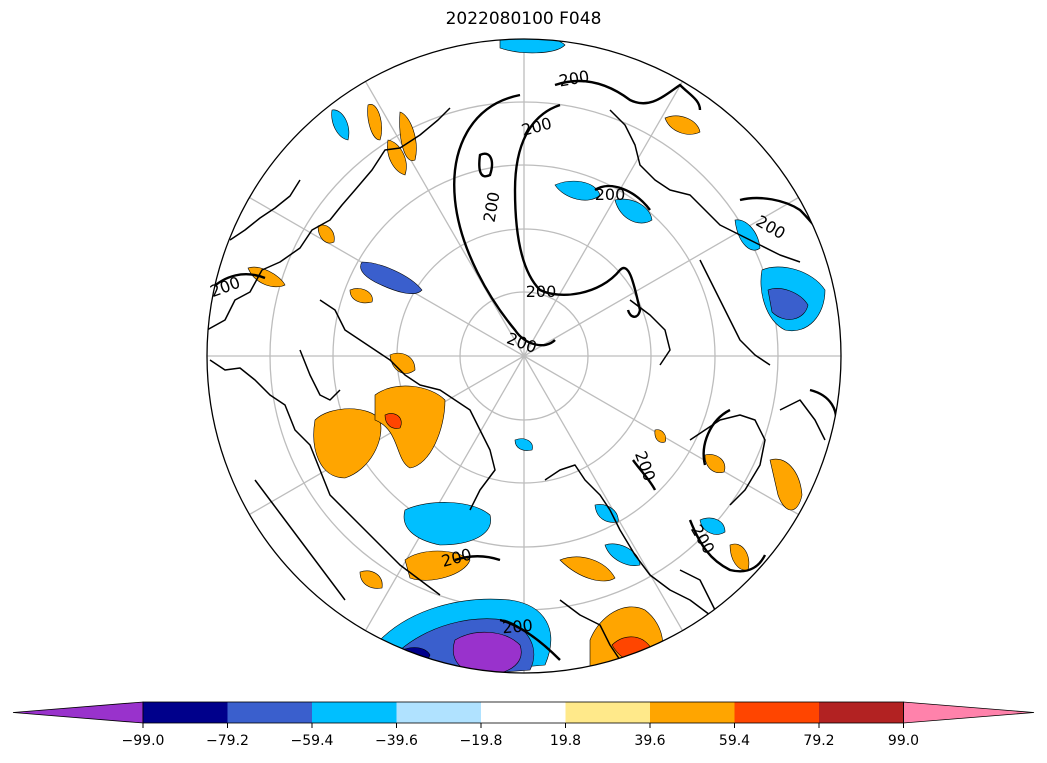 This screenshot has height=763, width=1047. Describe the element at coordinates (565, 741) in the screenshot. I see `colorbar-tick-label: 19.8` at that location.